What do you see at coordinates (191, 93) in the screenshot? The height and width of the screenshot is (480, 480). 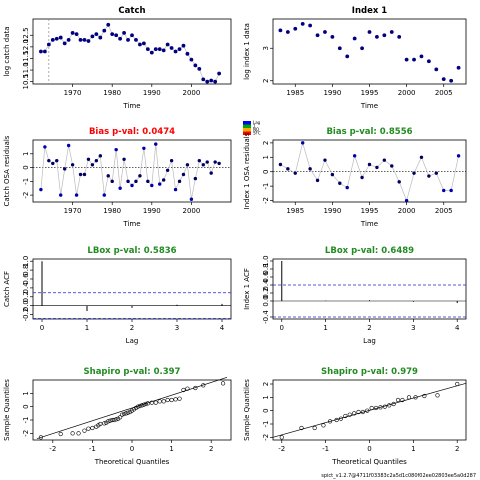 I see `x-tick-label: 2000` at bounding box center [191, 93].